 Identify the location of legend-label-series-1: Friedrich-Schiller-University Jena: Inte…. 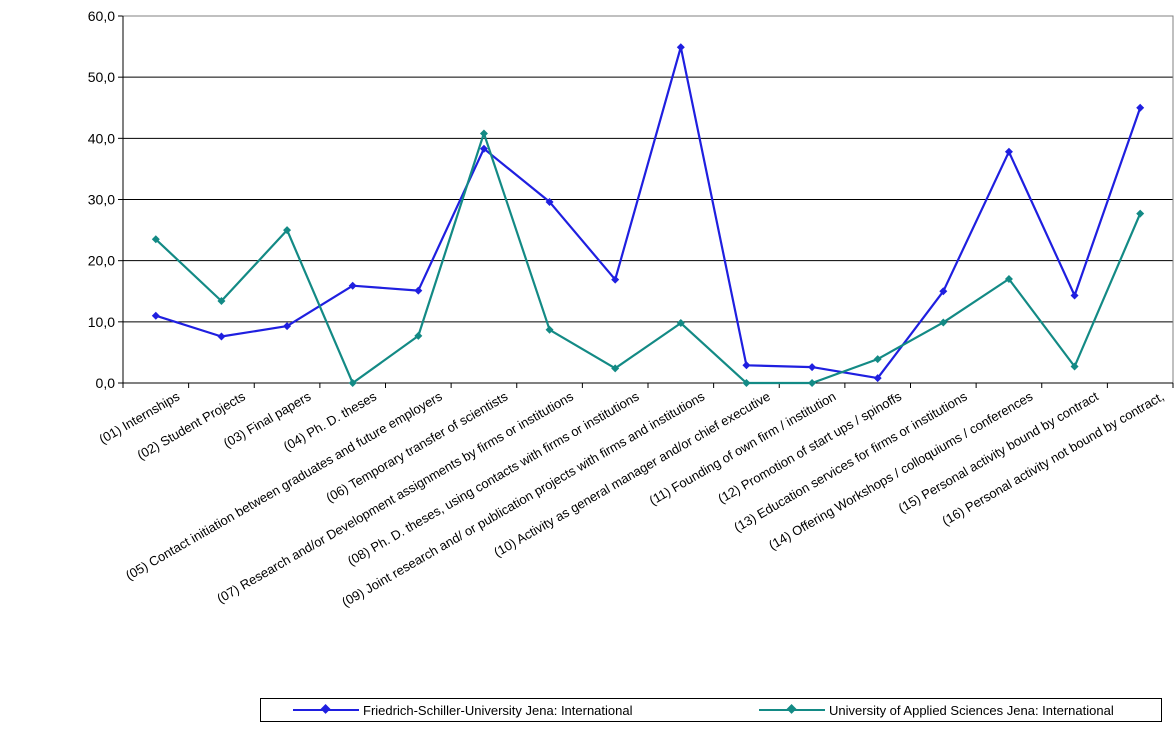
(498, 710).